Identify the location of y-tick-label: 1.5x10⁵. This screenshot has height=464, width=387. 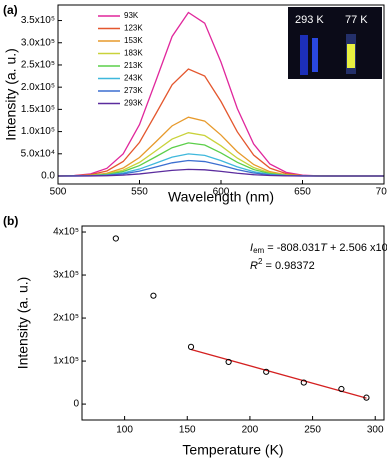
(38, 109).